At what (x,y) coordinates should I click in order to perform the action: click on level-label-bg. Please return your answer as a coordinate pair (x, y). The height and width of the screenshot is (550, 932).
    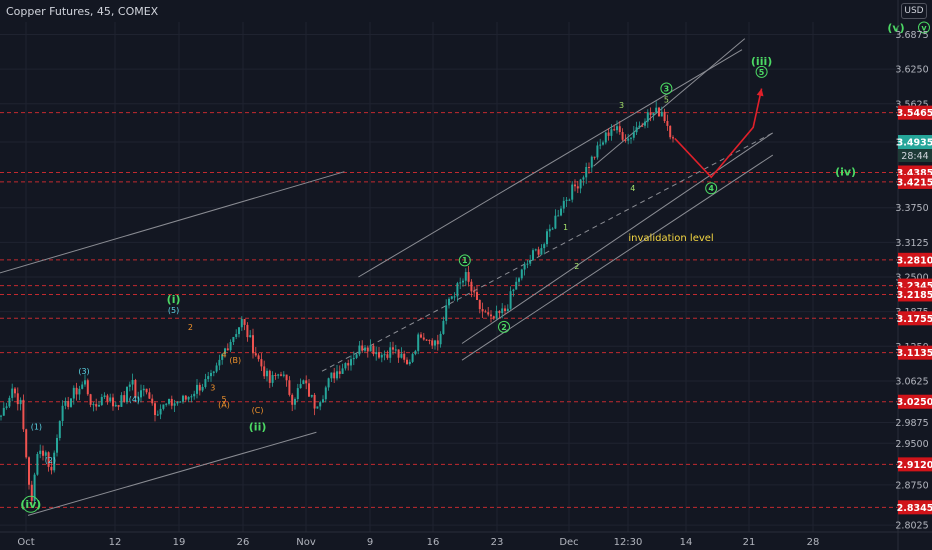
    Looking at the image, I should click on (915, 181).